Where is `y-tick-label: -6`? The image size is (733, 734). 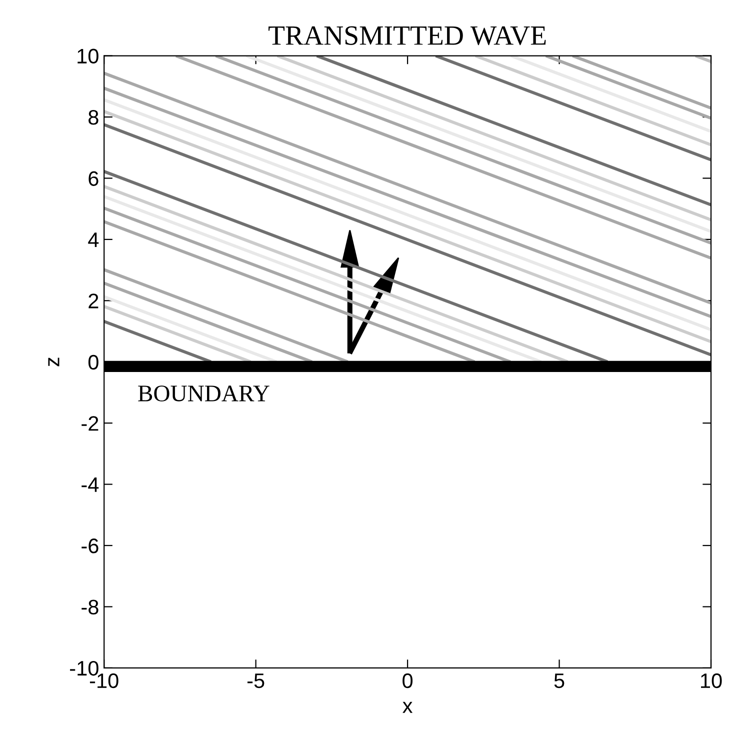 y-tick-label: -6 is located at coordinates (90, 546).